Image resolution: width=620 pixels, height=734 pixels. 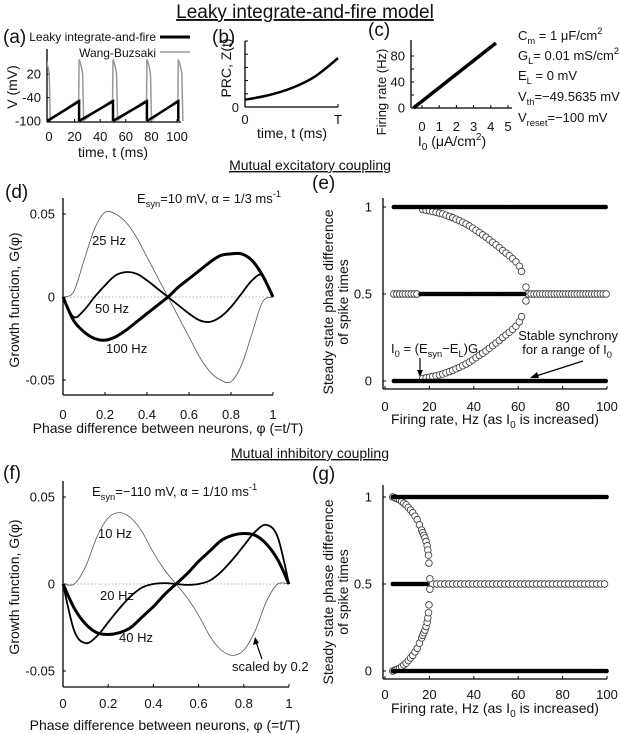 What do you see at coordinates (115, 533) in the screenshot?
I see `curve-label-10hz: 10 Hz` at bounding box center [115, 533].